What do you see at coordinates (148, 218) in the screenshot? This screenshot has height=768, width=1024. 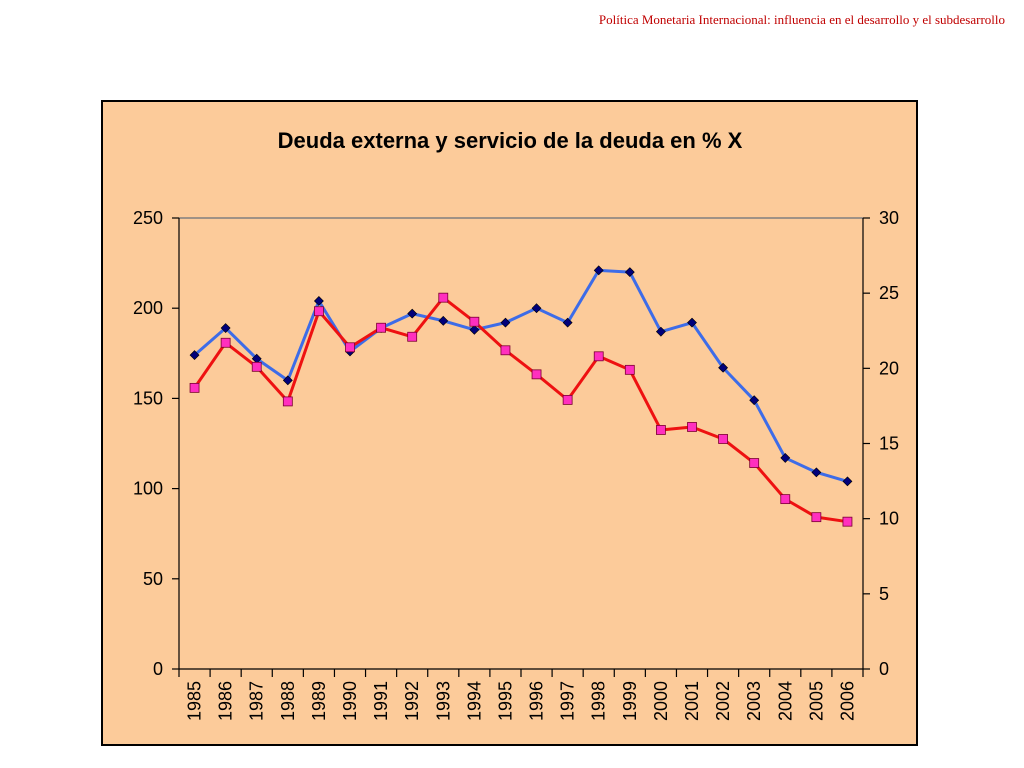 I see `y-left-tick-label: 250` at bounding box center [148, 218].